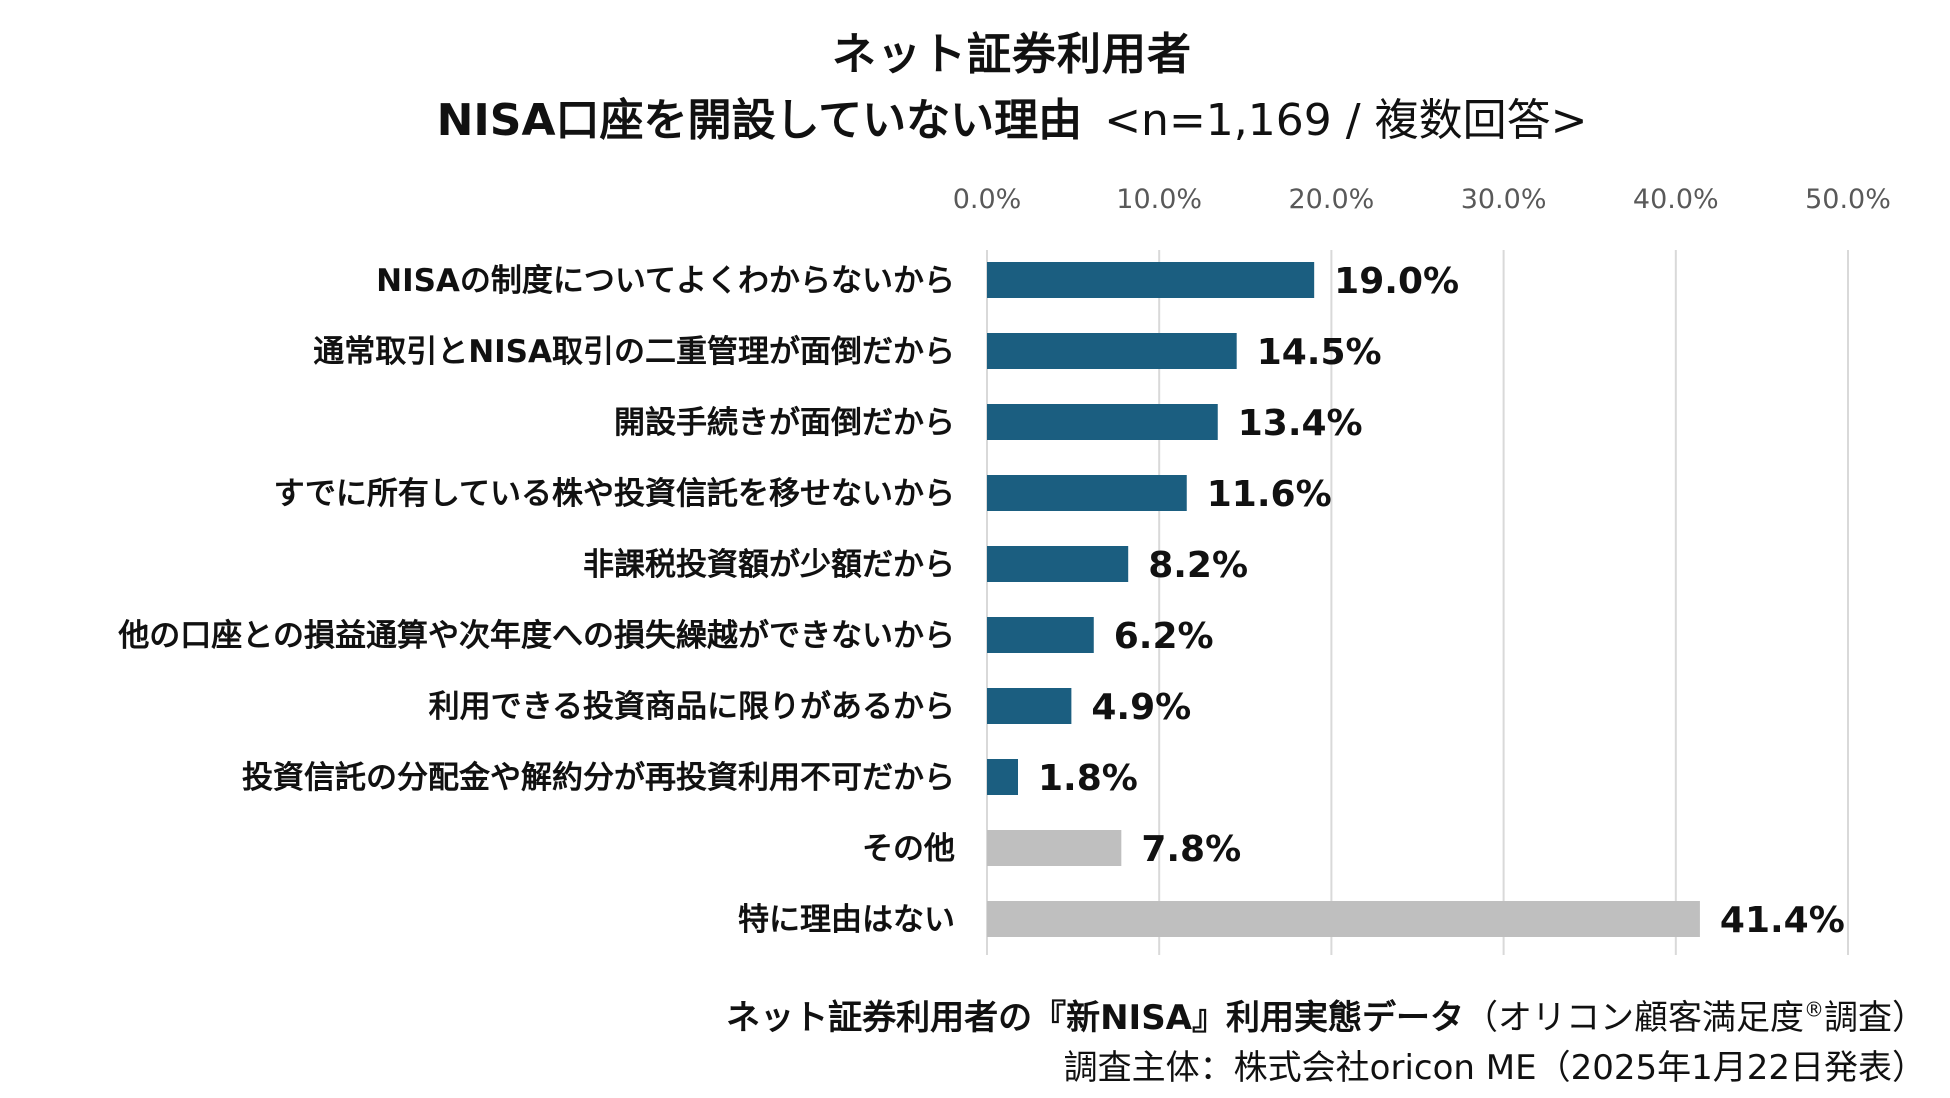  Describe the element at coordinates (1676, 199) in the screenshot. I see `x-tick-label: 40.0%` at that location.